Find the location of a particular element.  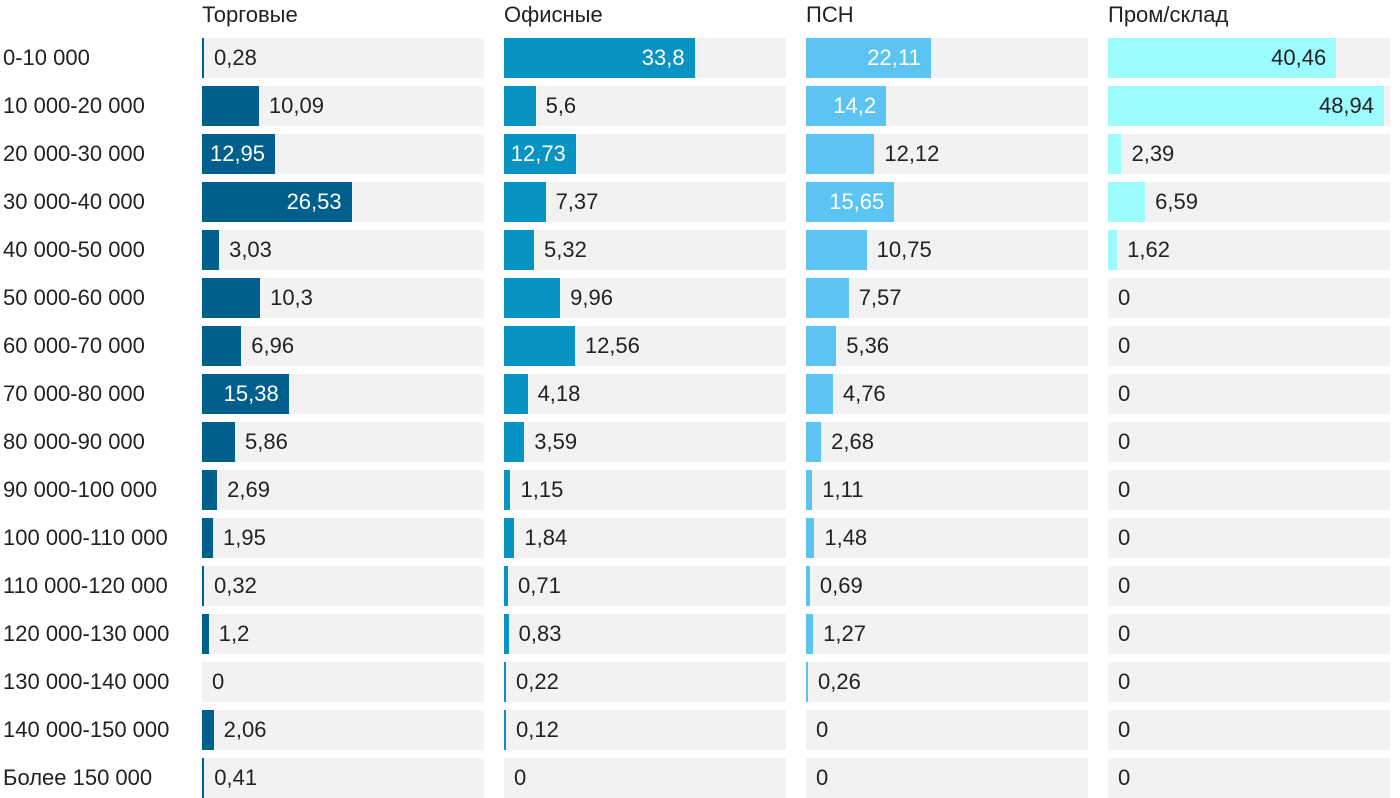

bar-track: 0,22 is located at coordinates (645, 682).